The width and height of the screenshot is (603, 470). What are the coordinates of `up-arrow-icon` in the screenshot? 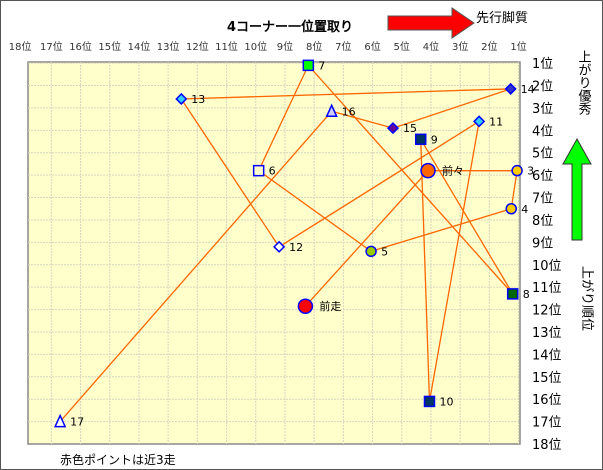 It's located at (577, 189).